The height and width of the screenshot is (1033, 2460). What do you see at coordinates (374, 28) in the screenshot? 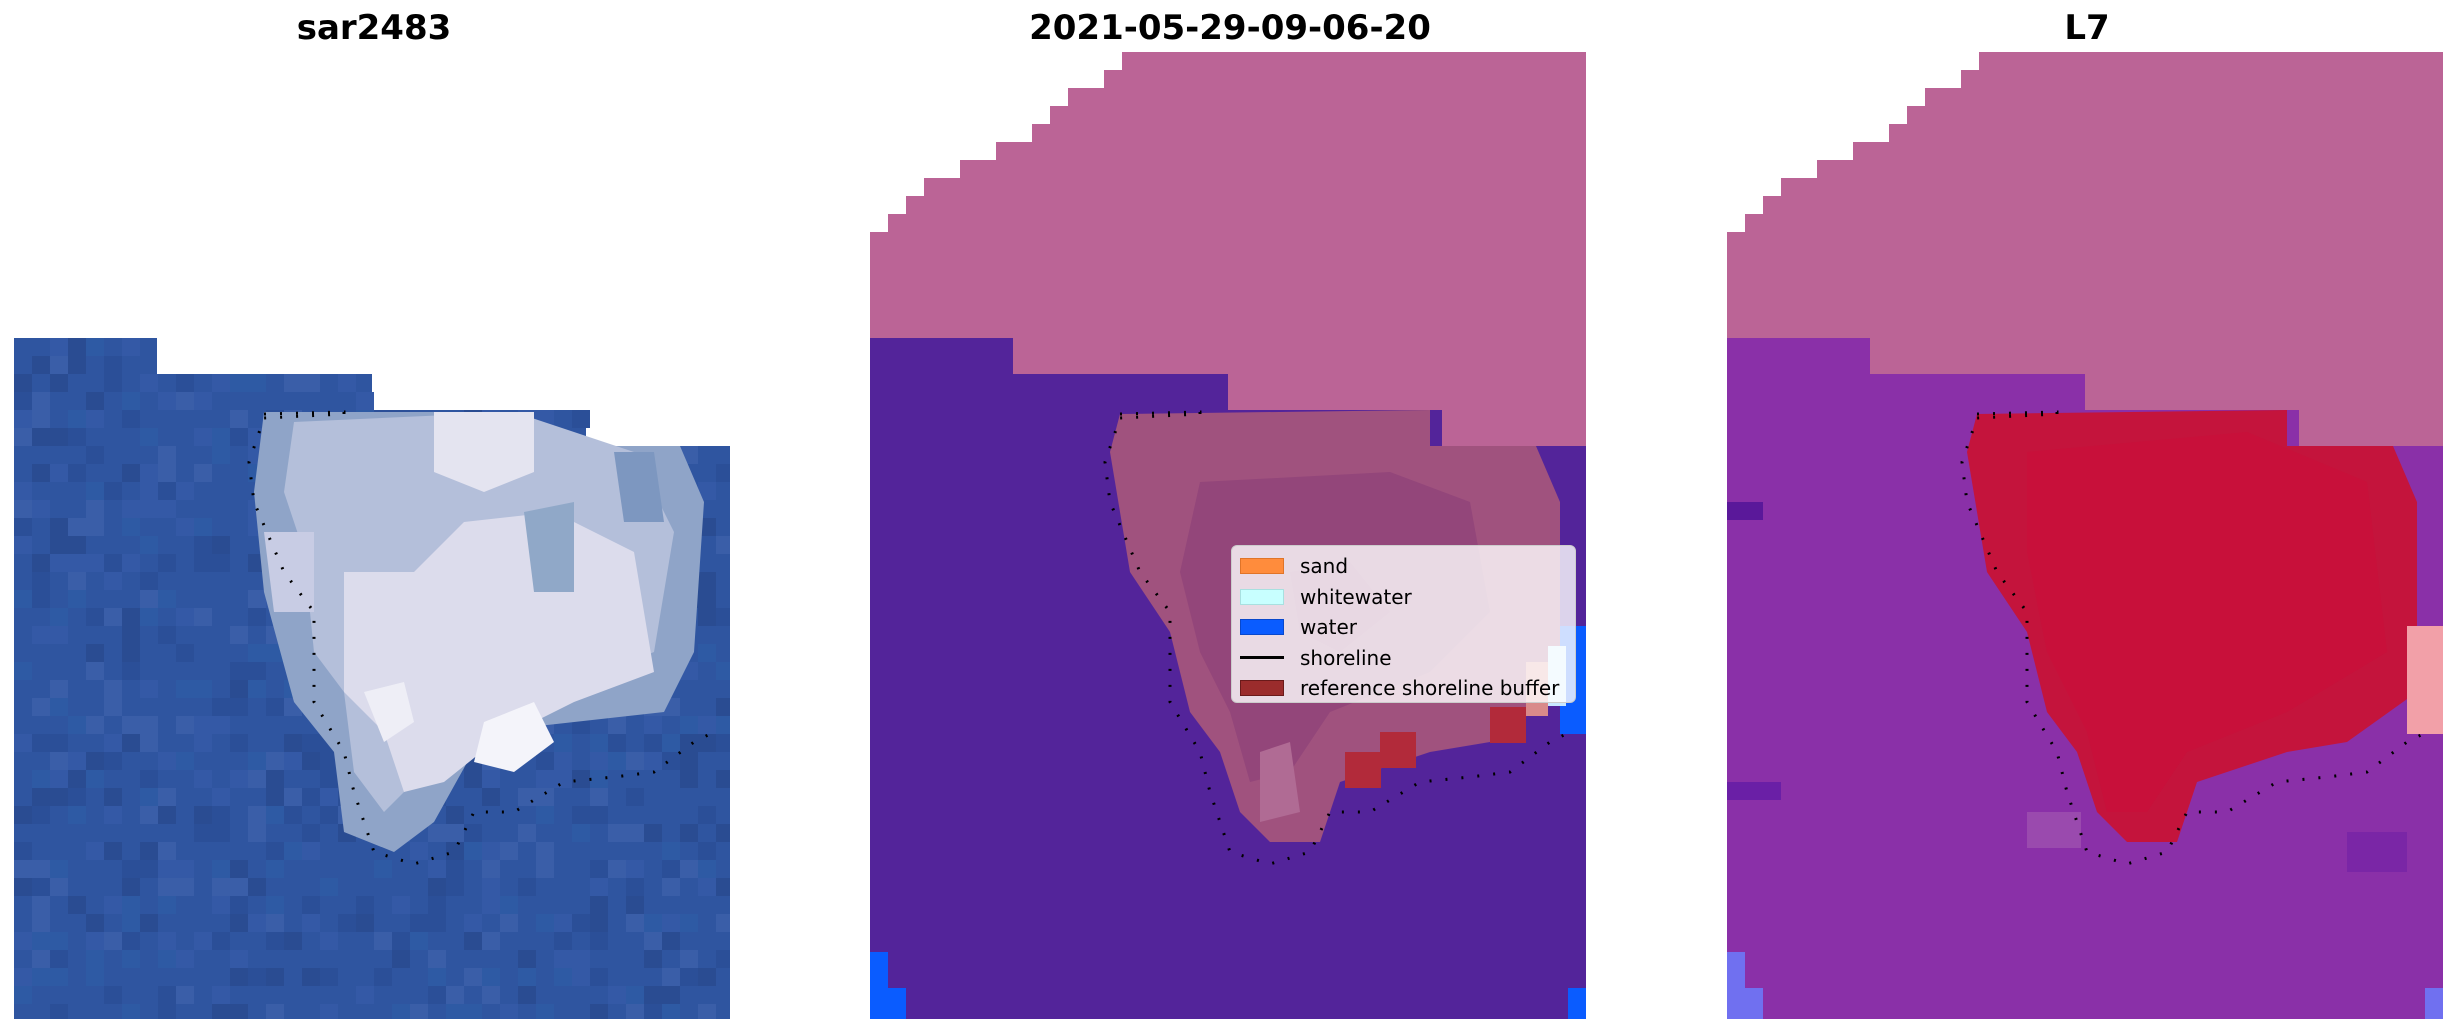
I see `panel-title-1: sar2483` at bounding box center [374, 28].